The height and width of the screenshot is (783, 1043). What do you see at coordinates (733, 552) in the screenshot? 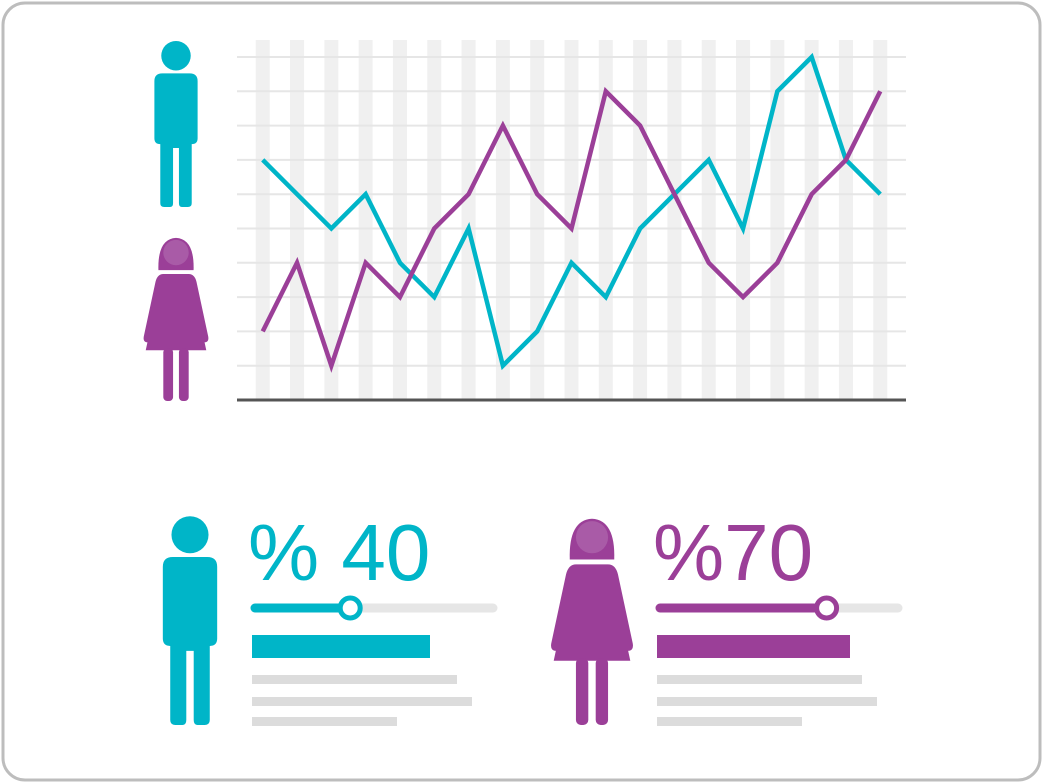
I see `stat-label: %70` at bounding box center [733, 552].